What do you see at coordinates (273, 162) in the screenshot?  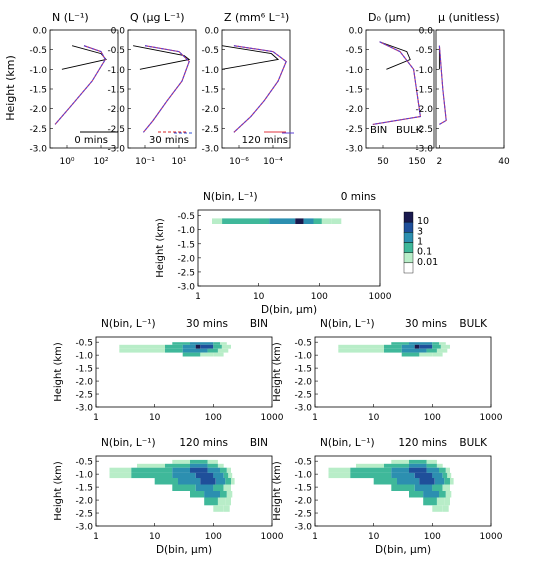 I see `x-tick-label: 10⁻⁴` at bounding box center [273, 162].